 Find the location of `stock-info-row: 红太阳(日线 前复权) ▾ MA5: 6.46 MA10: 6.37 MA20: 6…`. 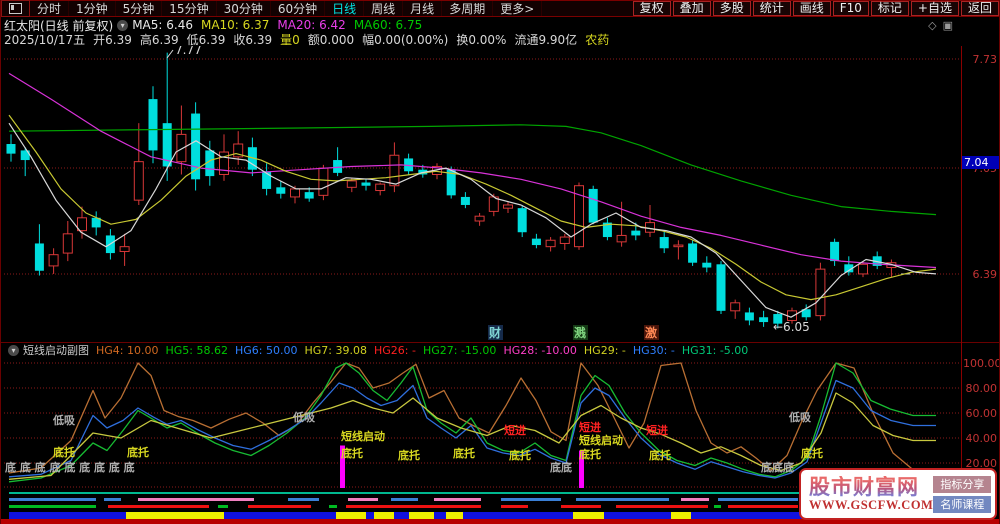

stock-info-row: 红太阳(日线 前复权) ▾ MA5: 6.46 MA10: 6.37 MA20: 6… is located at coordinates (501, 25).